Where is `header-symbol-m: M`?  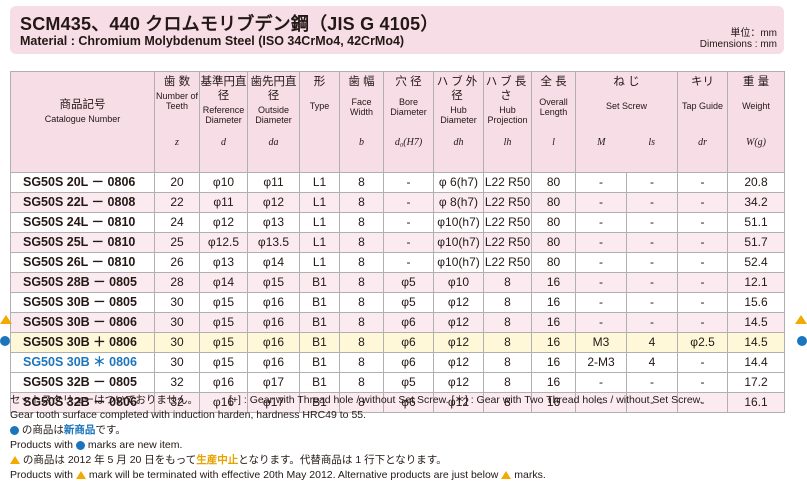
header-symbol-m: M is located at coordinates (601, 142).